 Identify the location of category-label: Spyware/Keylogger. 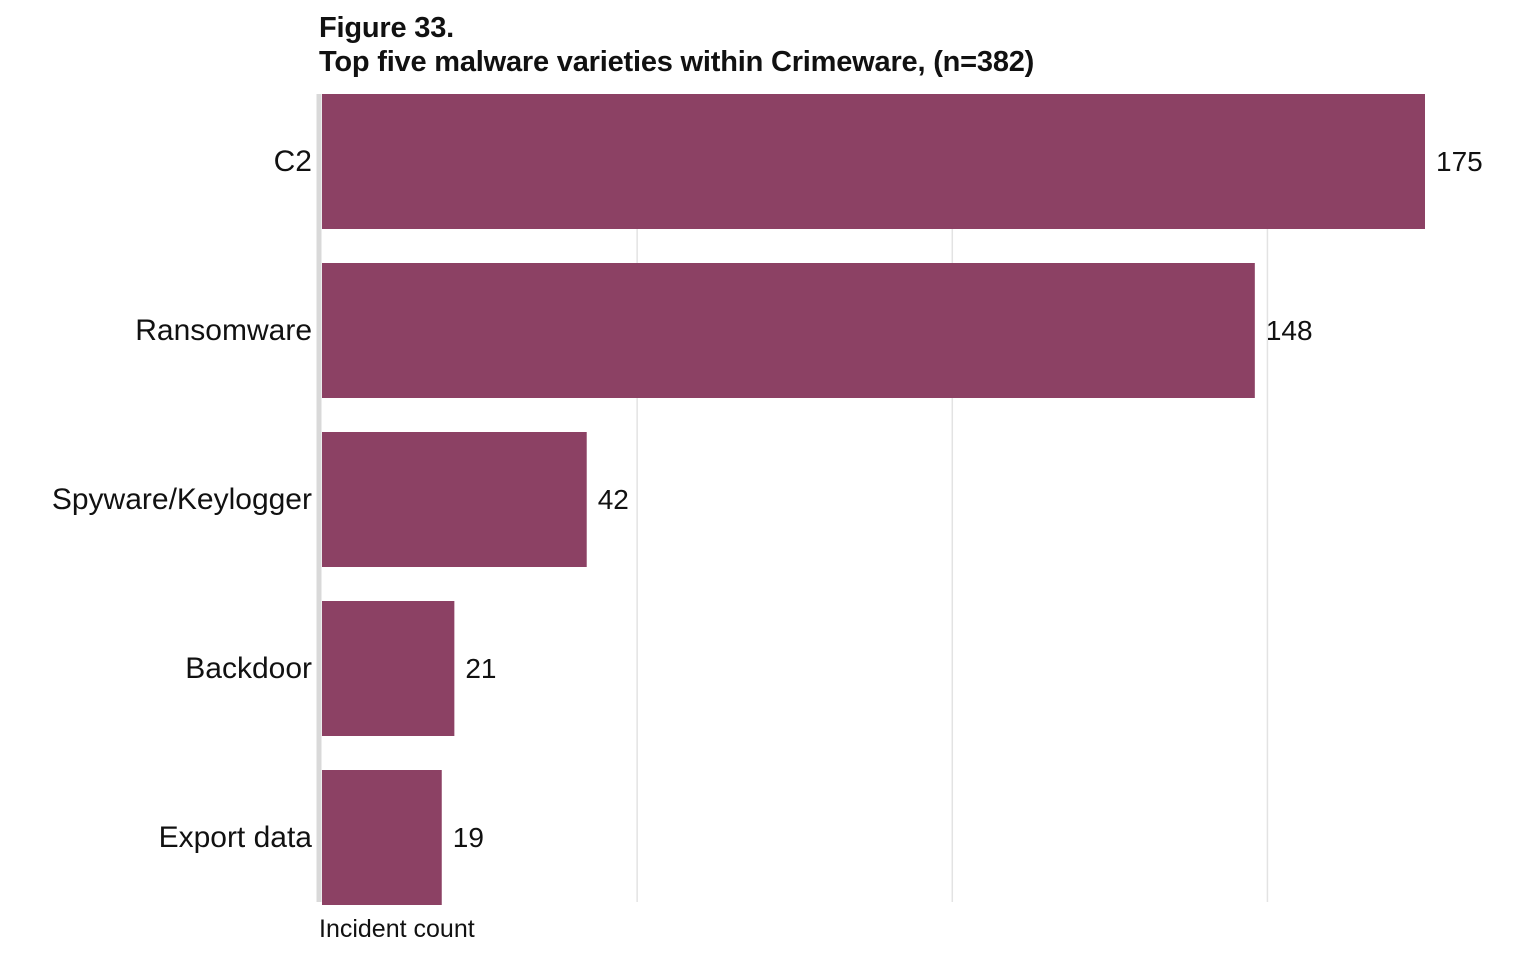
(182, 499).